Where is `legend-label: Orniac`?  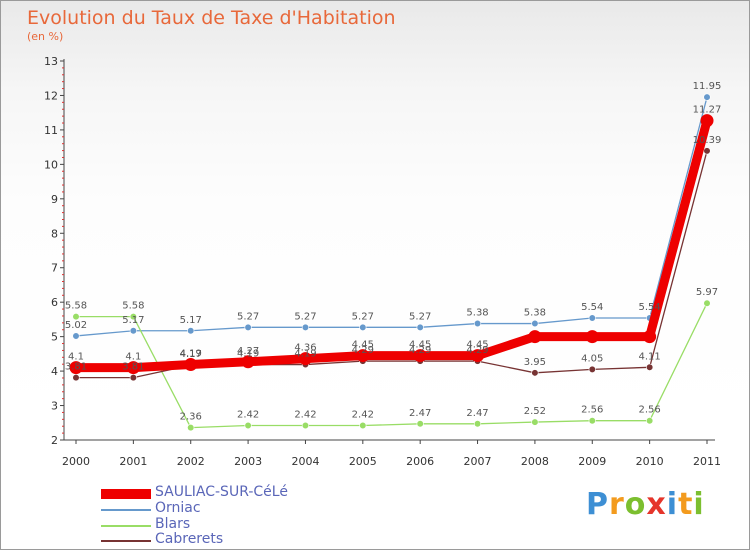 legend-label: Orniac is located at coordinates (178, 508).